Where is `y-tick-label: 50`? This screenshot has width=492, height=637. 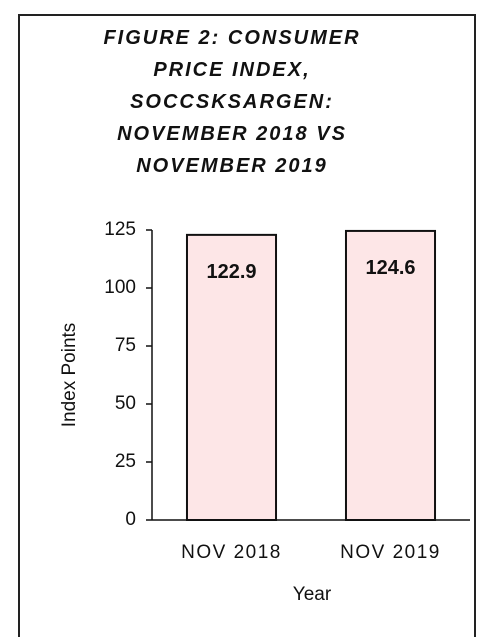
y-tick-label: 50 is located at coordinates (125, 403).